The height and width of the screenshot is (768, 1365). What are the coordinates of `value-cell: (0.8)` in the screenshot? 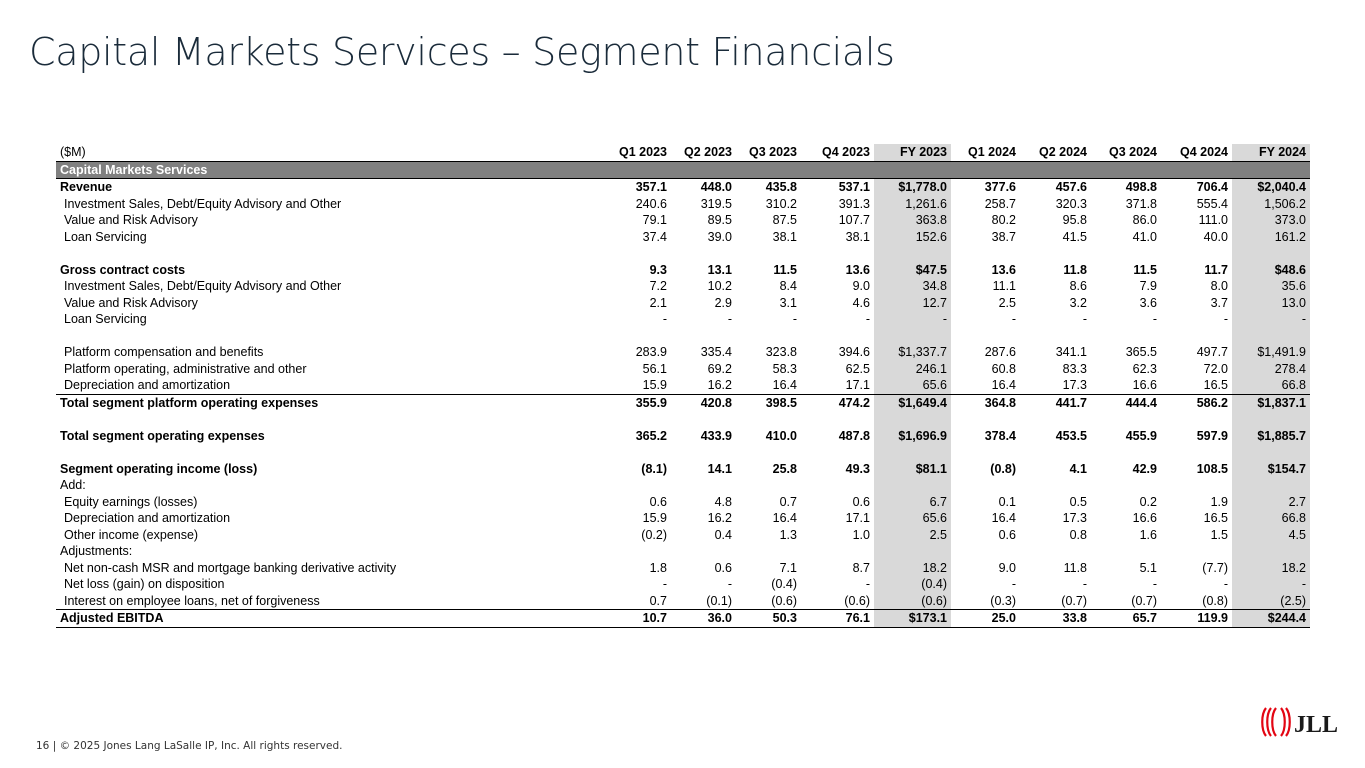 It's located at (1215, 600).